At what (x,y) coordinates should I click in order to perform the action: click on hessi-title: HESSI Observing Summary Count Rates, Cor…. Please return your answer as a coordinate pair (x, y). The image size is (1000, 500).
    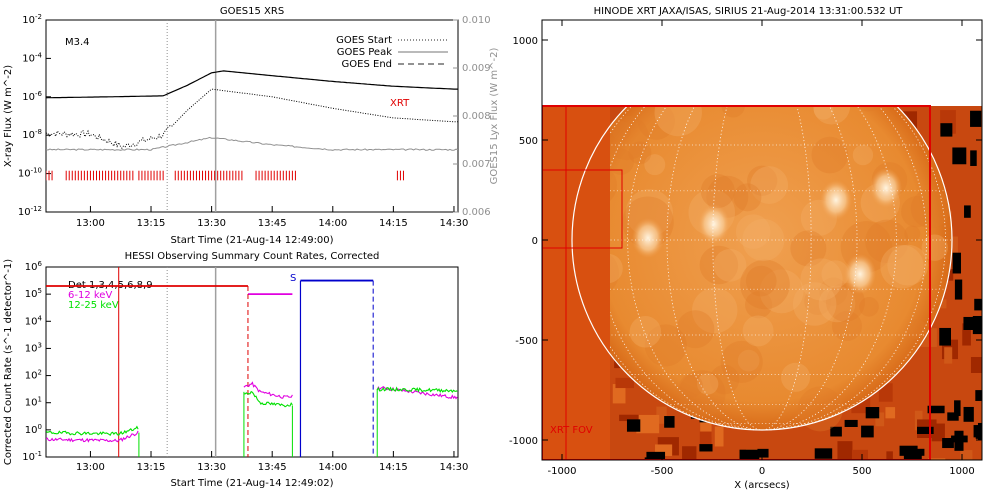
    Looking at the image, I should click on (252, 256).